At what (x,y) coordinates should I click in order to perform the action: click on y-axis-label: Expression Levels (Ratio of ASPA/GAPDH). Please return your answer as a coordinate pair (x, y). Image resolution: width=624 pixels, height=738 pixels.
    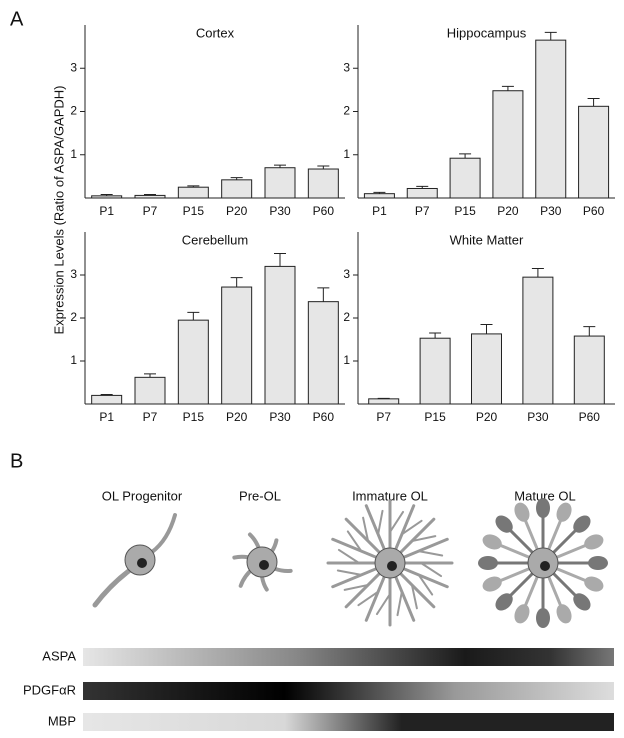
    Looking at the image, I should click on (58, 209).